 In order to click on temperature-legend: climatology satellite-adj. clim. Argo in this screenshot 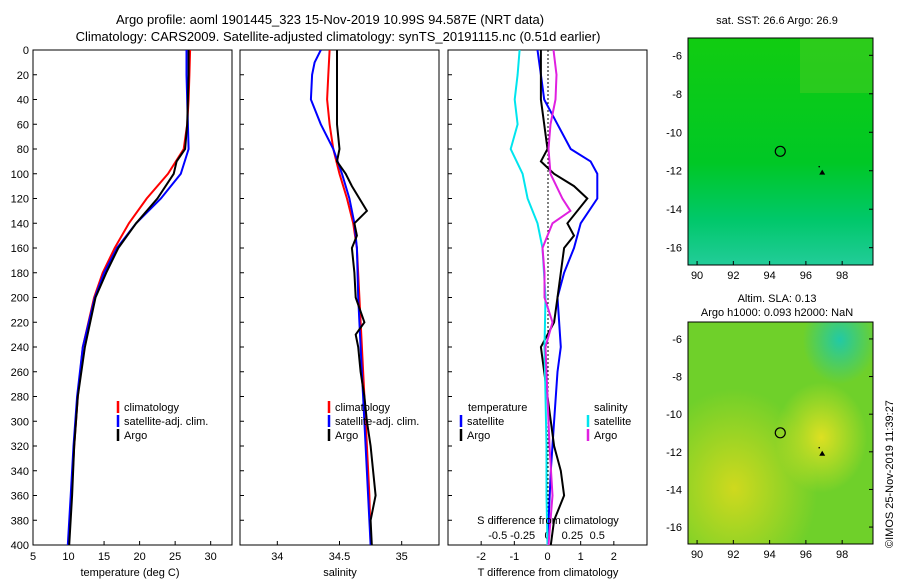, I will do `click(162, 421)`.